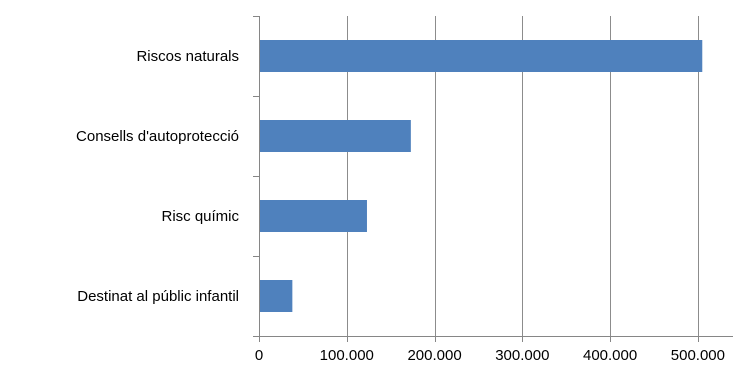  Describe the element at coordinates (434, 355) in the screenshot. I see `x-tick-label-2: 200.000` at that location.